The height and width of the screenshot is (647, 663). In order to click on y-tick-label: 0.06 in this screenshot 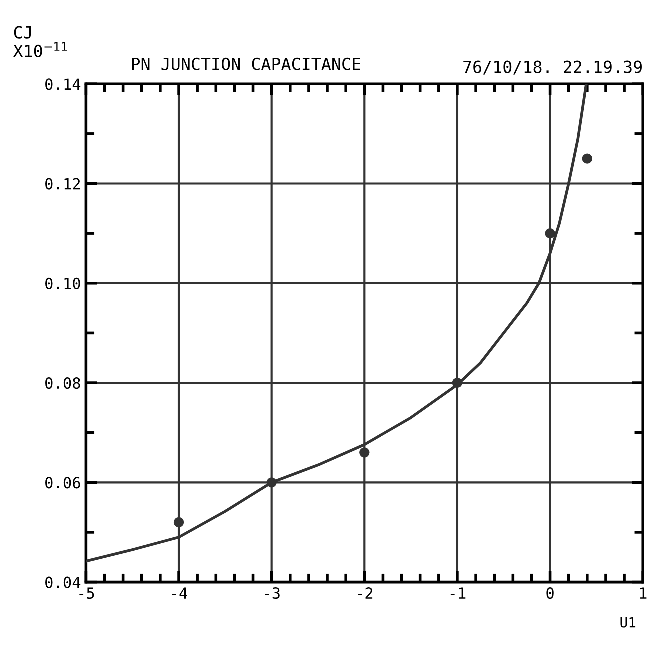, I will do `click(63, 483)`.